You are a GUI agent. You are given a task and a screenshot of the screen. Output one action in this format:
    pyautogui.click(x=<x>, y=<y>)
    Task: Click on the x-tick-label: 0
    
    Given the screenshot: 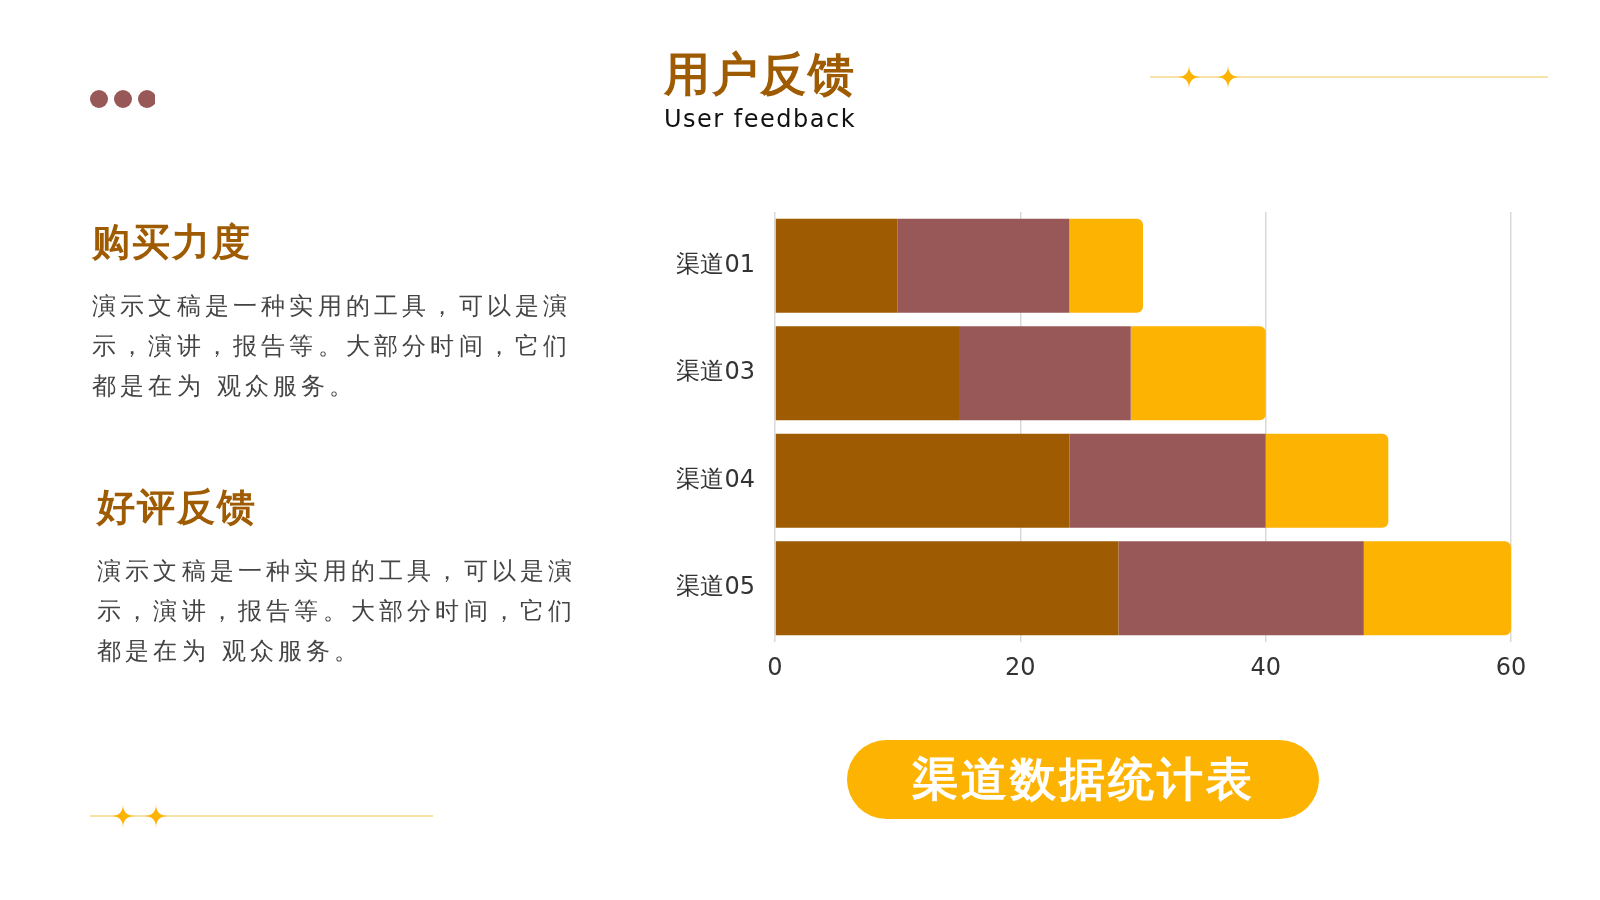 What is the action you would take?
    pyautogui.click(x=775, y=666)
    